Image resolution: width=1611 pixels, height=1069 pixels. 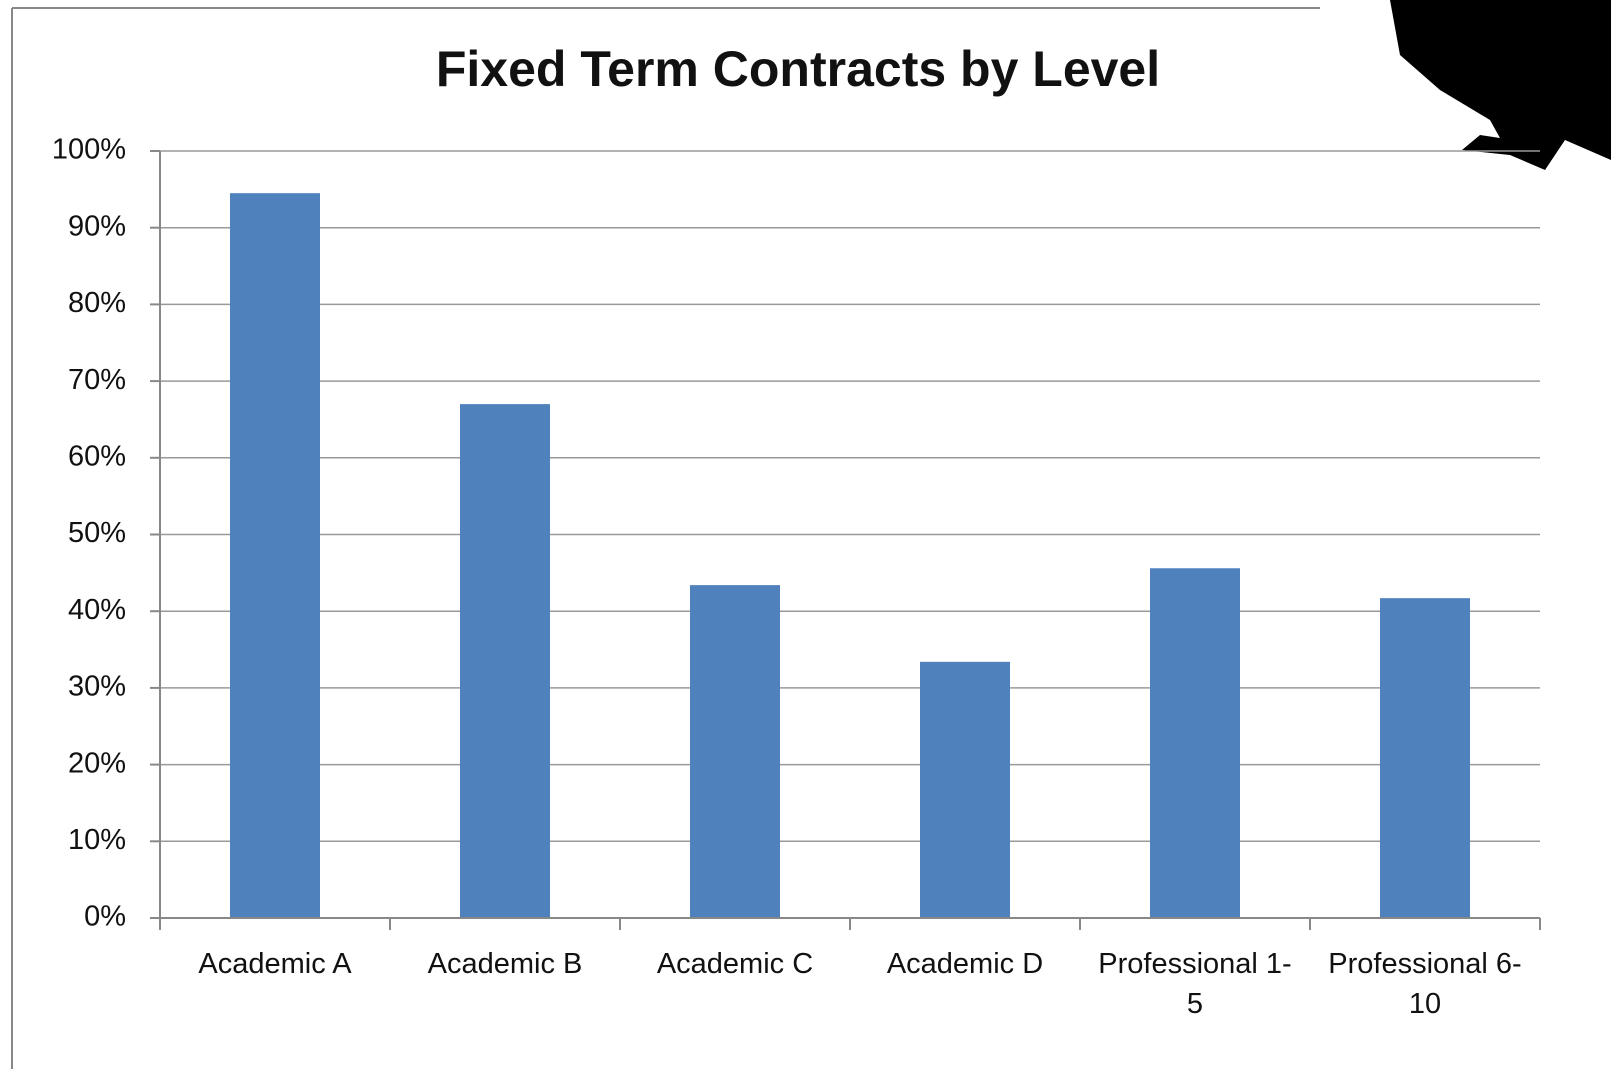 I want to click on y-tick-label: 0%, so click(x=105, y=917).